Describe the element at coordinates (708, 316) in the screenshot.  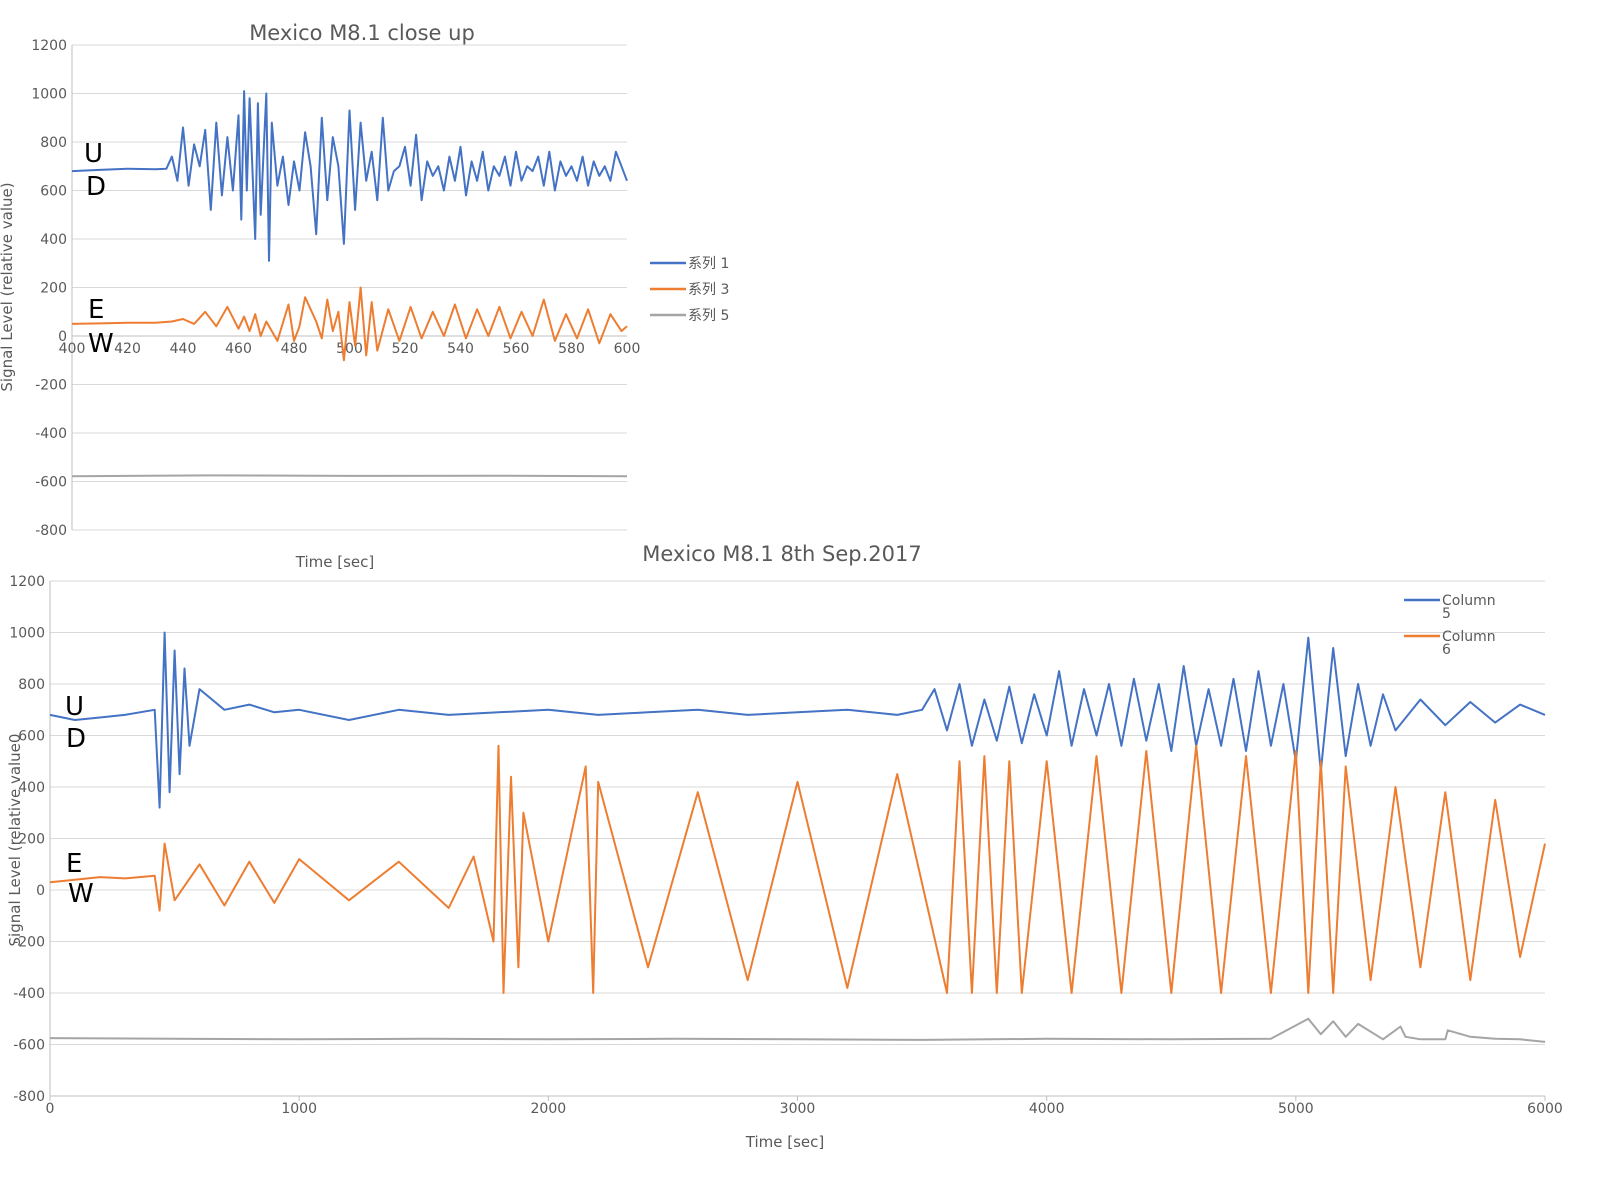
I see `chart1-legend-label-3: 系列 5` at that location.